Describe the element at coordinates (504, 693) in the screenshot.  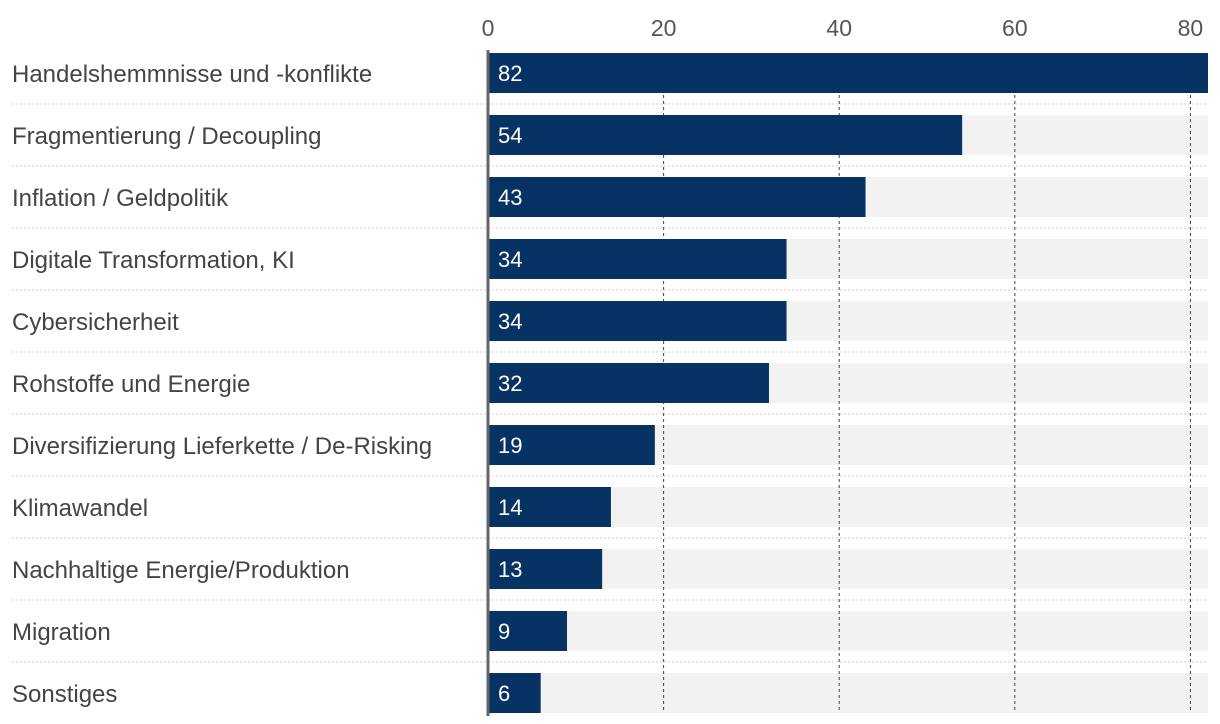
I see `bar-value-label: 6` at that location.